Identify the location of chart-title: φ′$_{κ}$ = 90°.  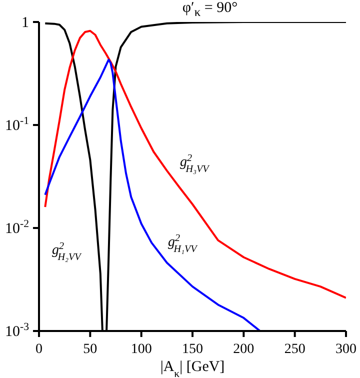
(210, 10).